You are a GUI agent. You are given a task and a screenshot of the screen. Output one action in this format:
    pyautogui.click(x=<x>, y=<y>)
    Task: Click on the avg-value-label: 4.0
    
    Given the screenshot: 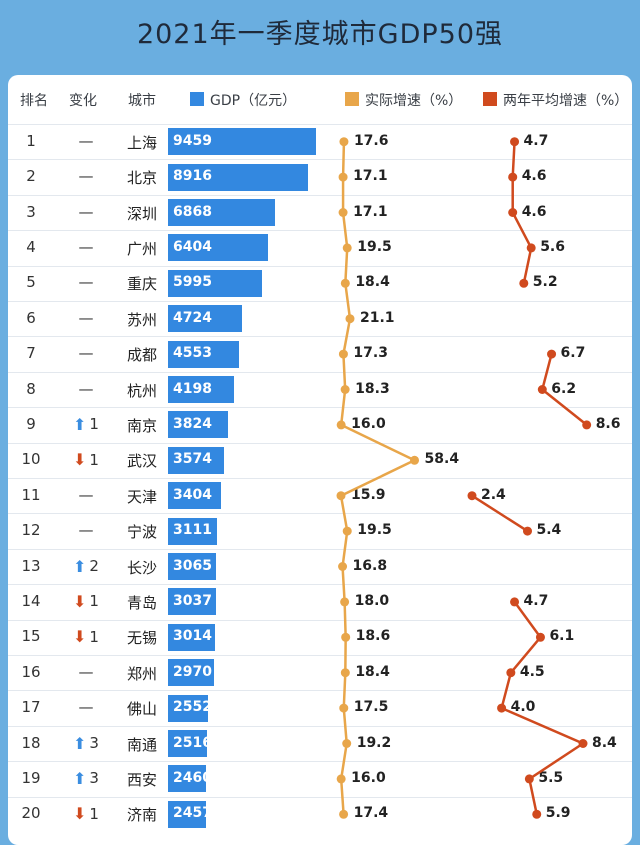 What is the action you would take?
    pyautogui.click(x=523, y=707)
    